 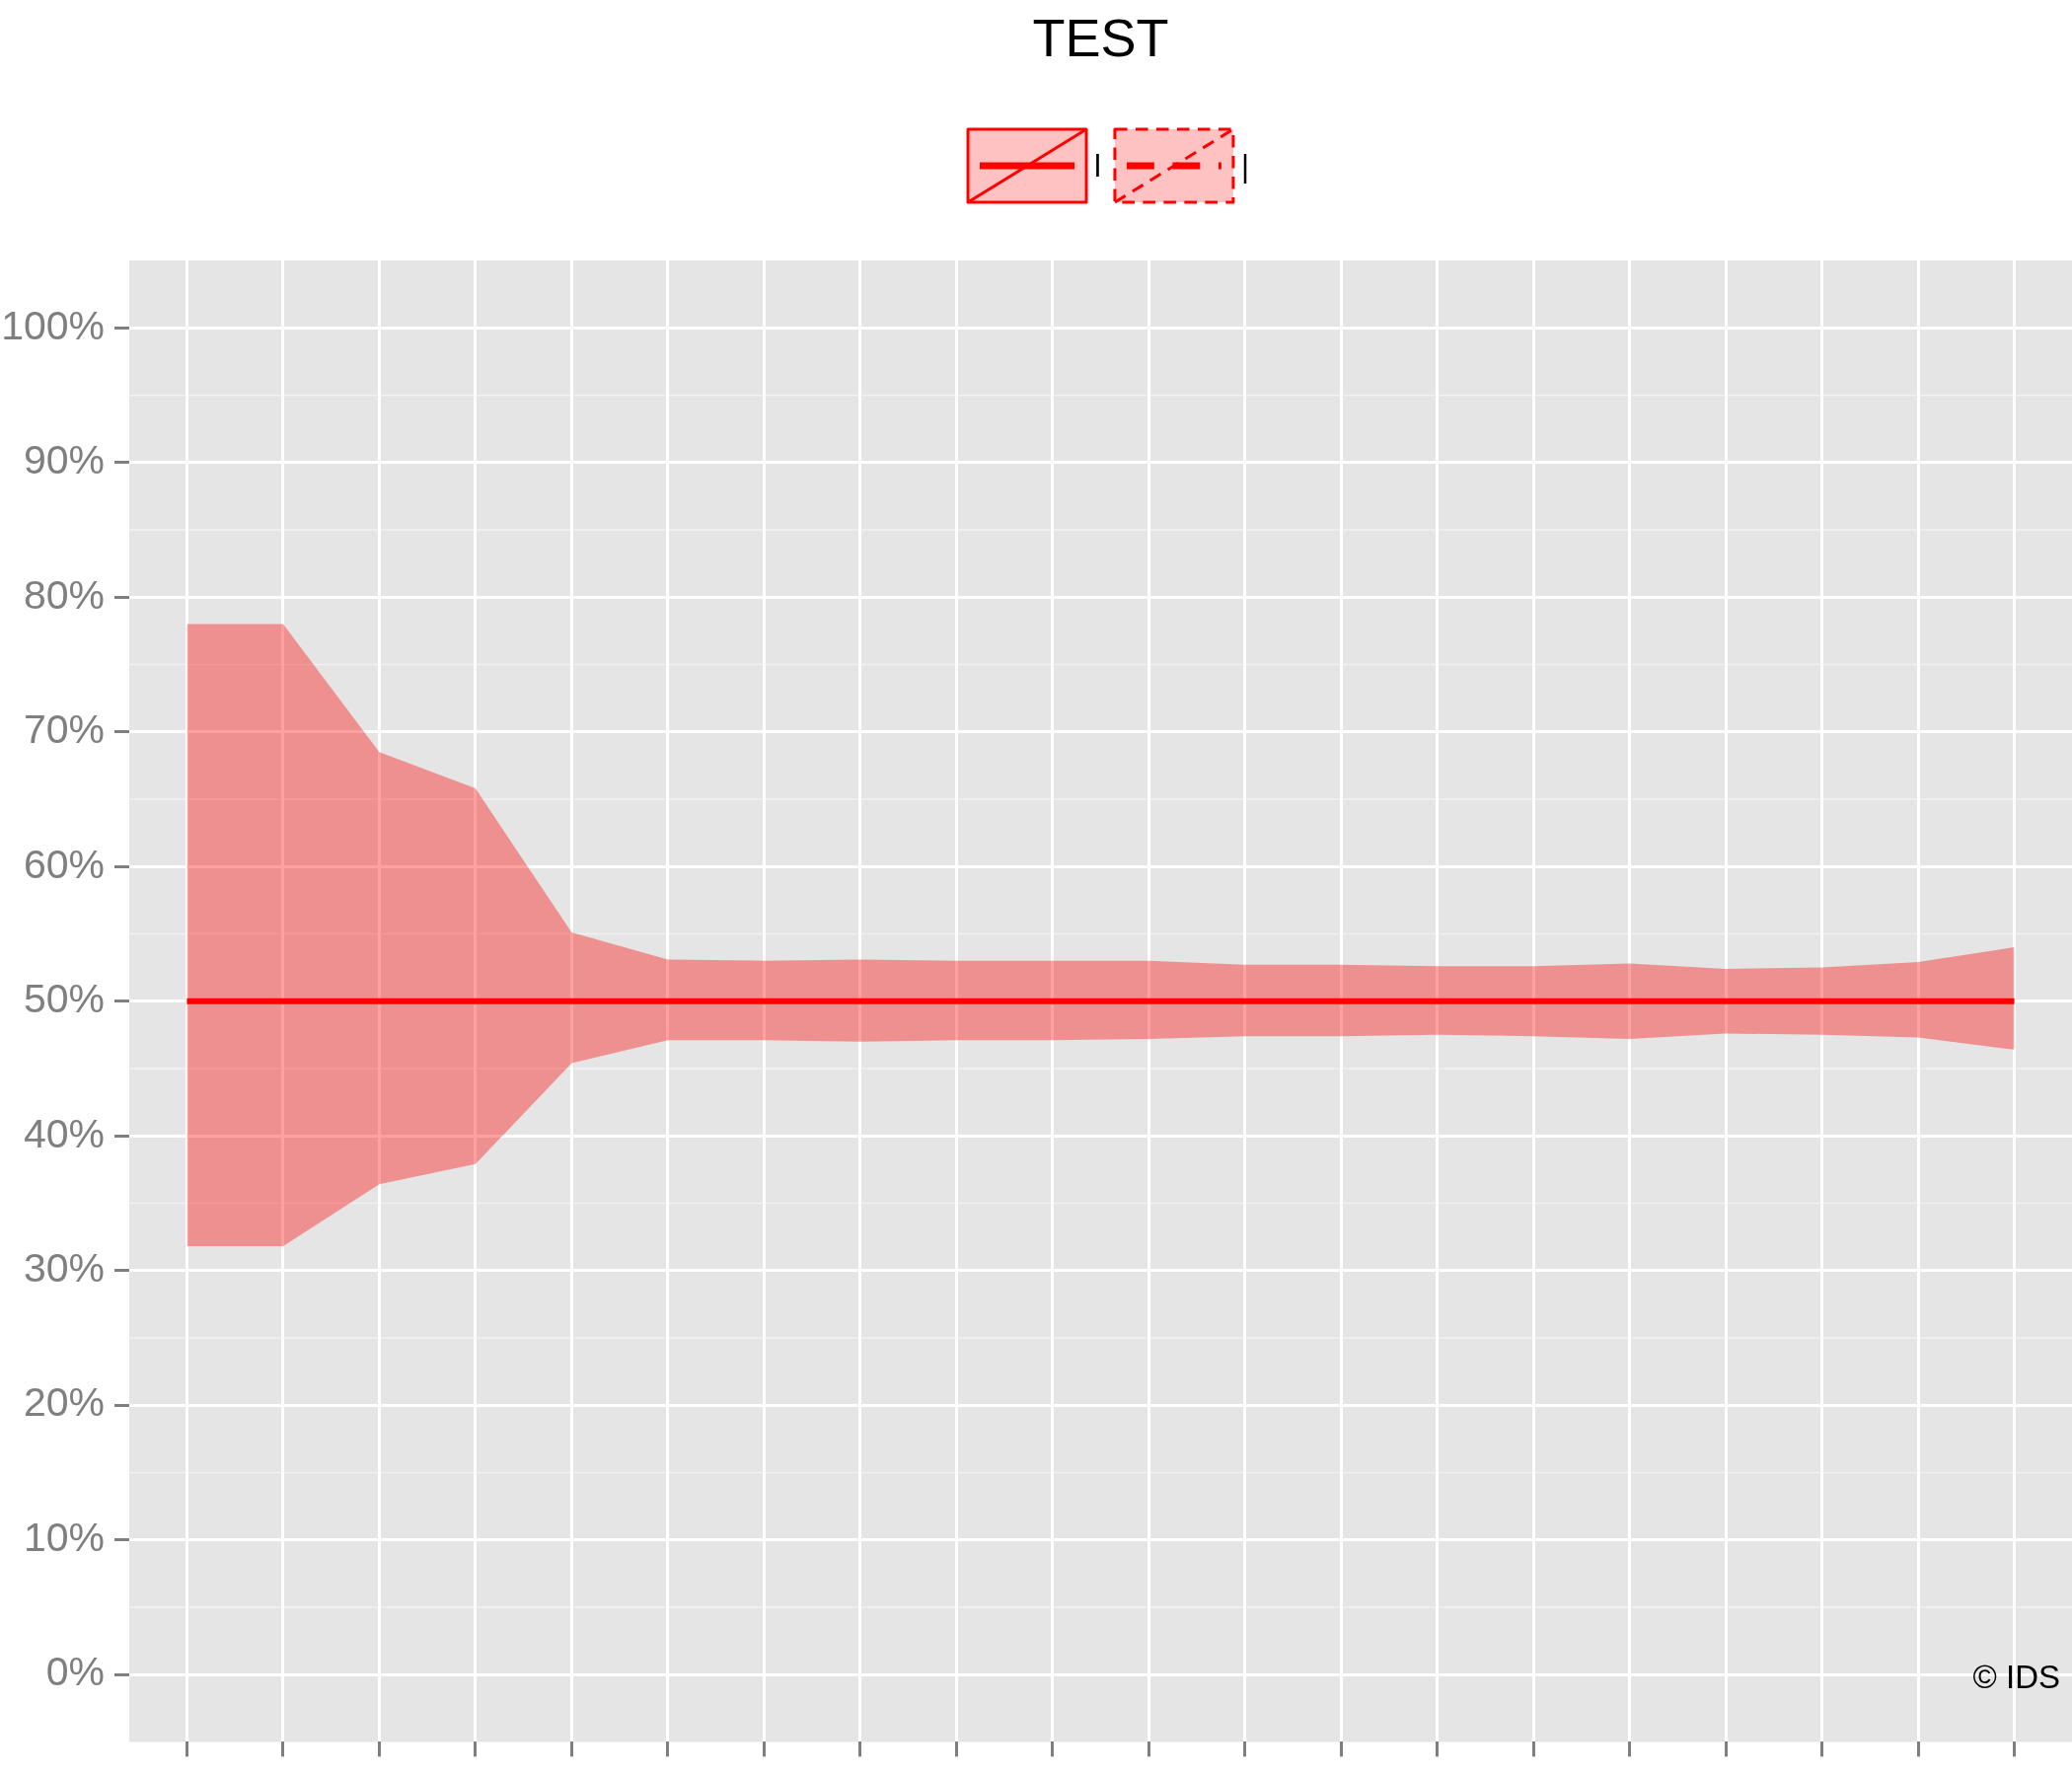 I want to click on chart-title: TEST, so click(x=1100, y=37).